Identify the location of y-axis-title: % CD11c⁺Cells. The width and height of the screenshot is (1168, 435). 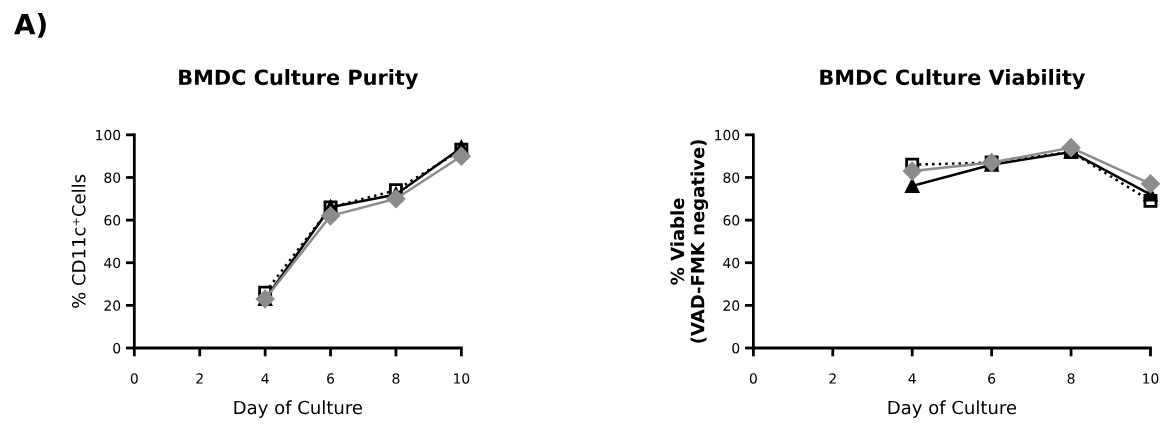
(78, 241).